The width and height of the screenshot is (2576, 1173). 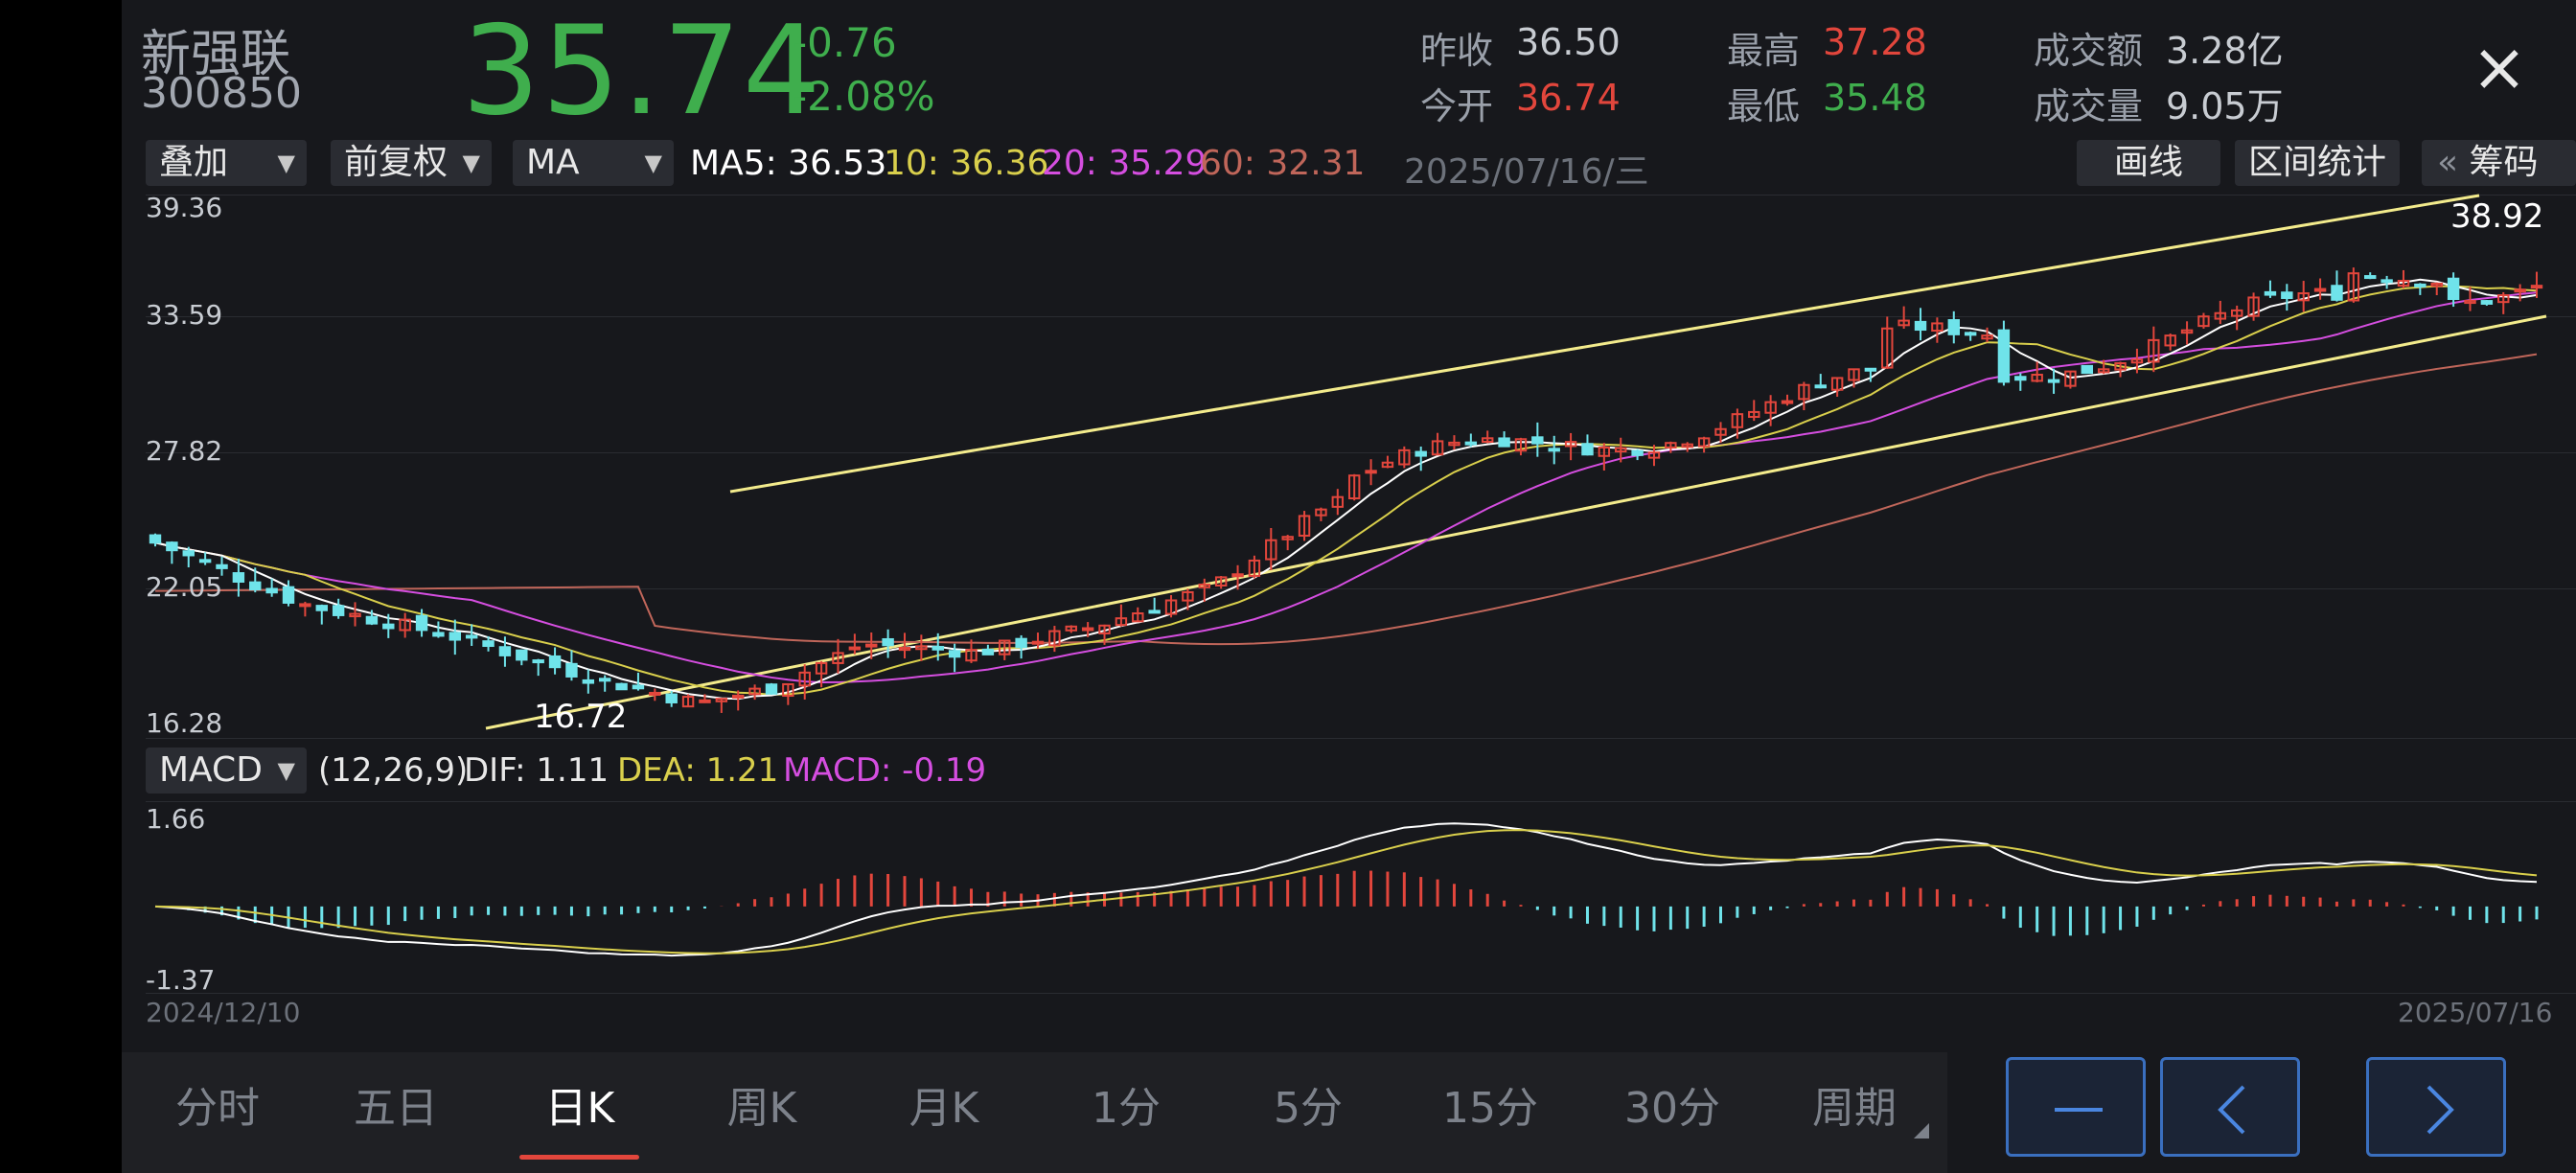 What do you see at coordinates (2089, 106) in the screenshot?
I see `volume-label: 成交量` at bounding box center [2089, 106].